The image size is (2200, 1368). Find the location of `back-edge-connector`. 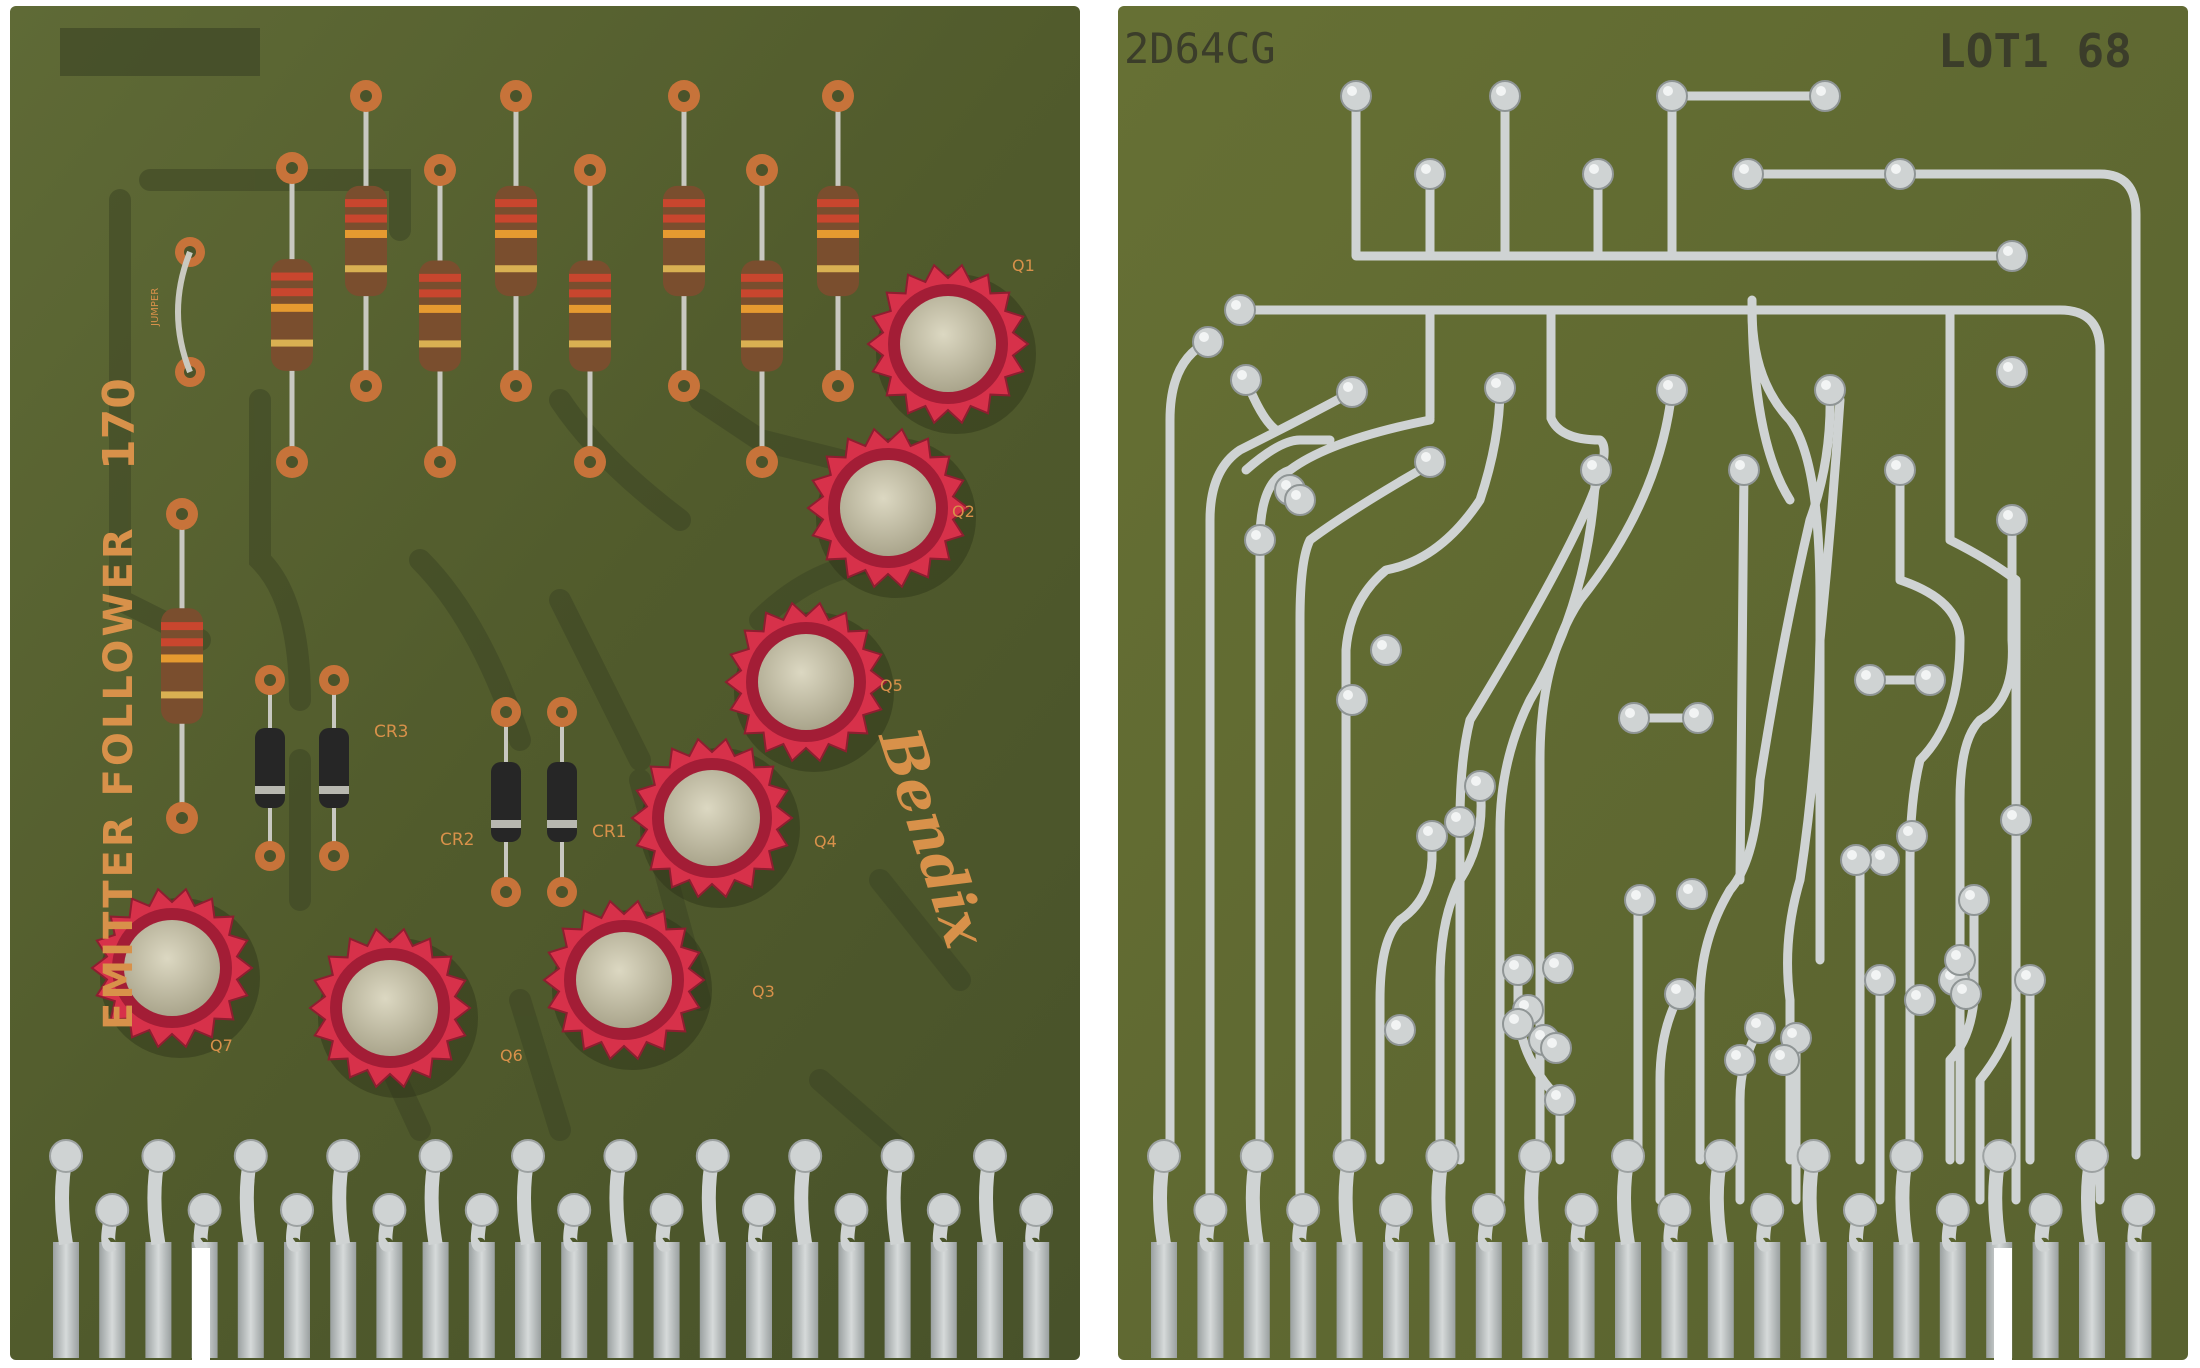

back-edge-connector is located at coordinates (1651, 1248).